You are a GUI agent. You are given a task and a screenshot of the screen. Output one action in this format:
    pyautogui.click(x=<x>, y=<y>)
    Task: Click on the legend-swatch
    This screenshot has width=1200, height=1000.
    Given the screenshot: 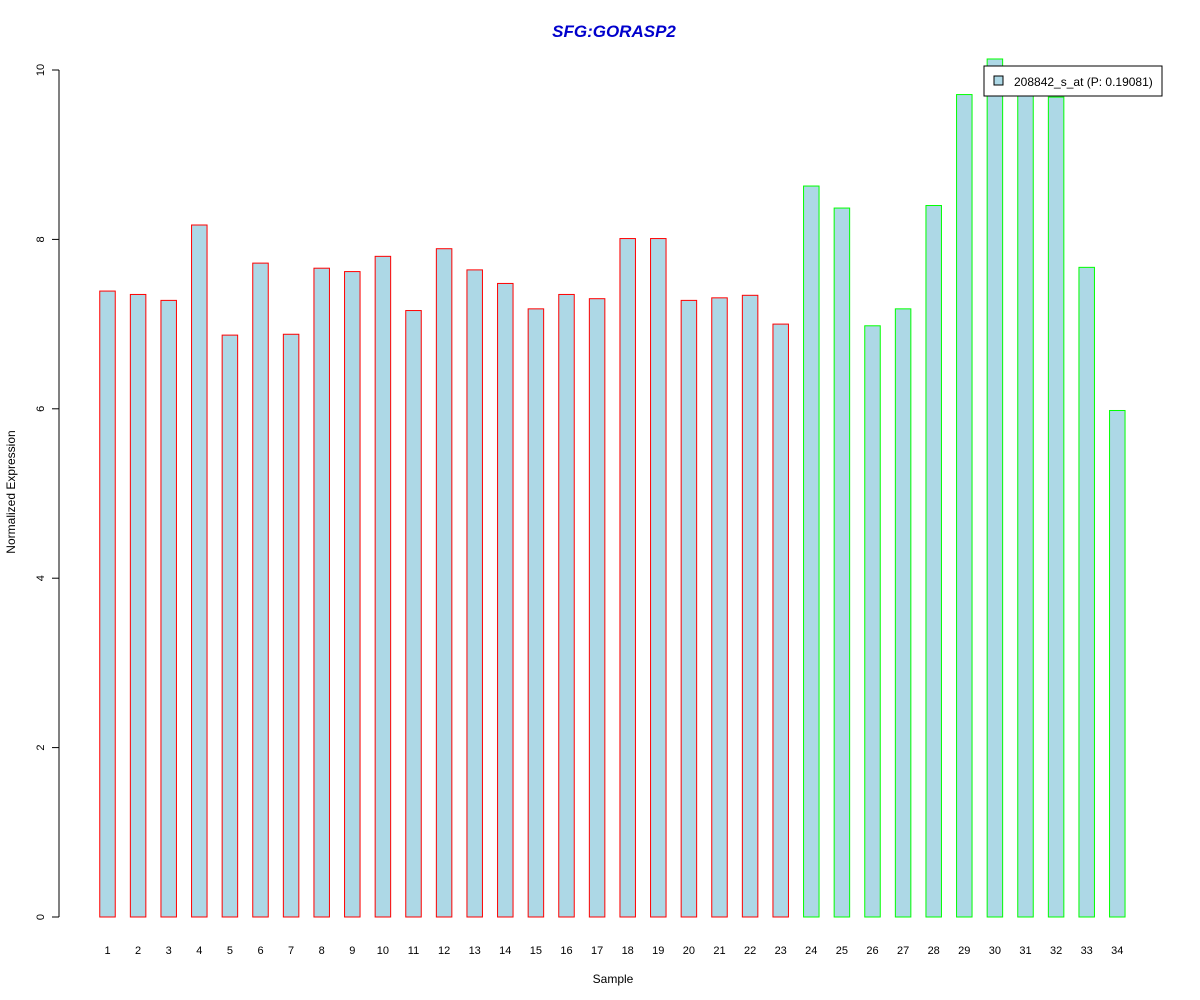 What is the action you would take?
    pyautogui.click(x=998, y=80)
    